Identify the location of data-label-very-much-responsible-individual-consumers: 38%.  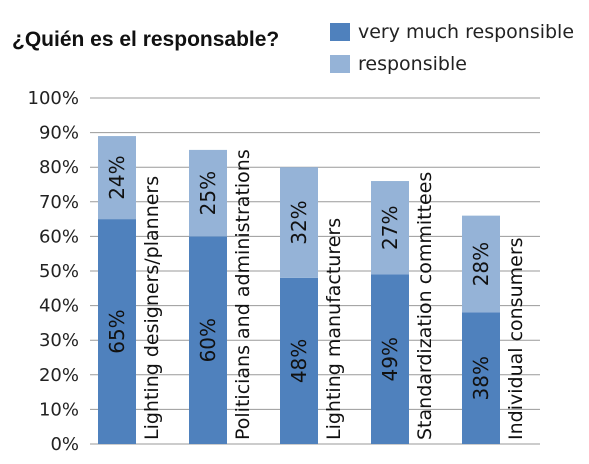
(481, 378).